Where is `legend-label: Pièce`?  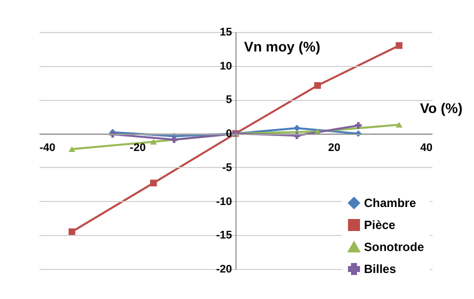
legend-label: Pièce is located at coordinates (380, 225).